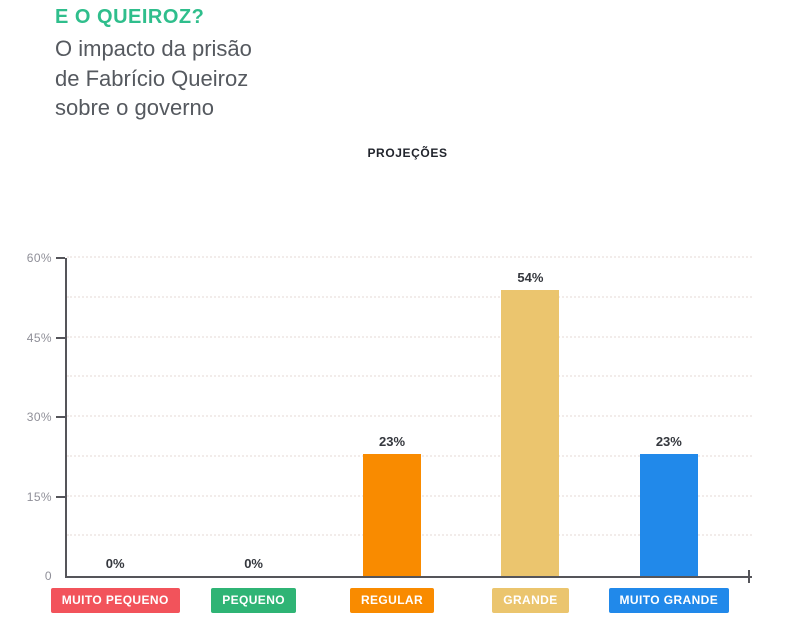 The width and height of the screenshot is (790, 634). I want to click on category-badge: PEQUENO, so click(254, 600).